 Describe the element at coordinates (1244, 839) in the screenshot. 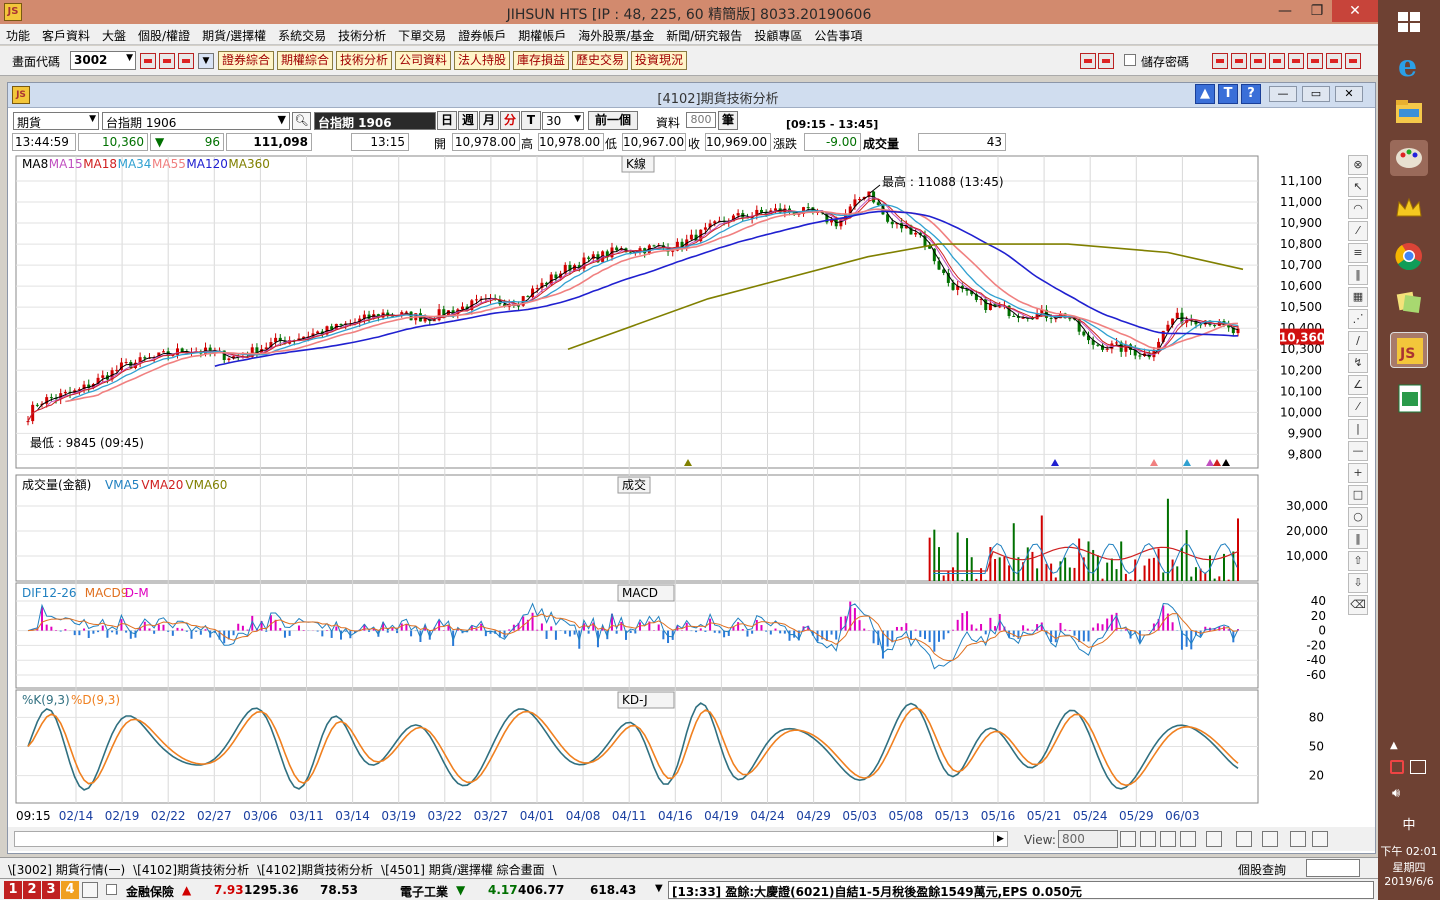

I see `copy-icon` at that location.